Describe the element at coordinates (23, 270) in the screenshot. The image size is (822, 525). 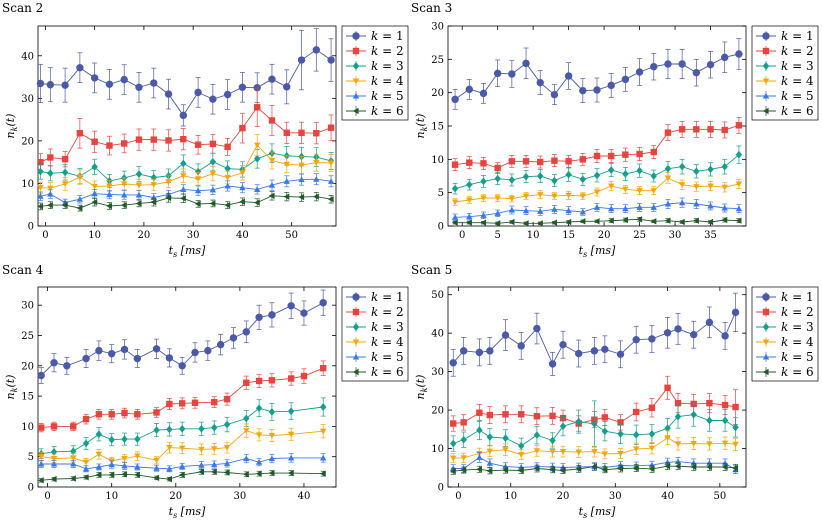
I see `chart-title: Scan 4` at that location.